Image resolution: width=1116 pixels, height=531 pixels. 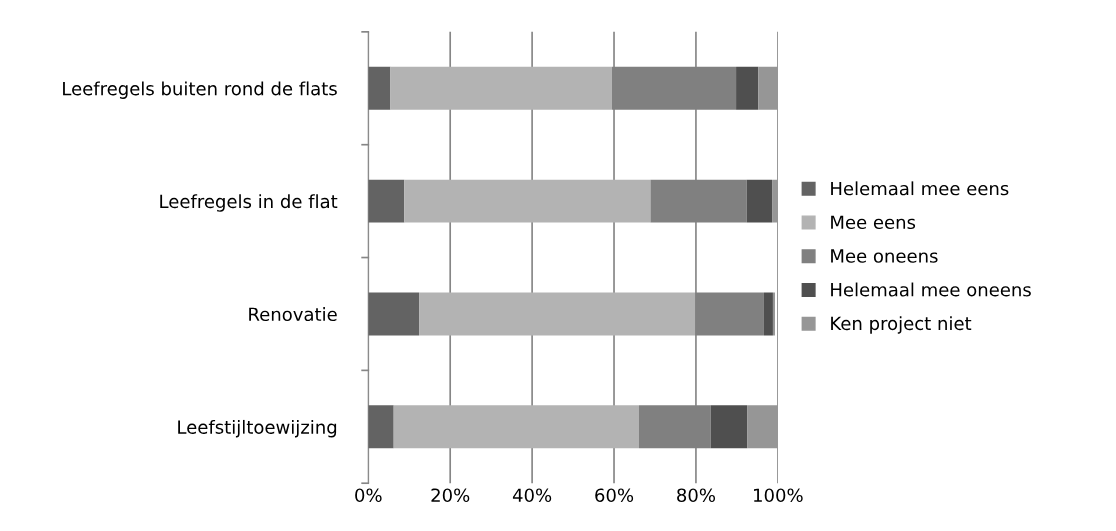 I want to click on legend-label: Mee oneens, so click(x=884, y=256).